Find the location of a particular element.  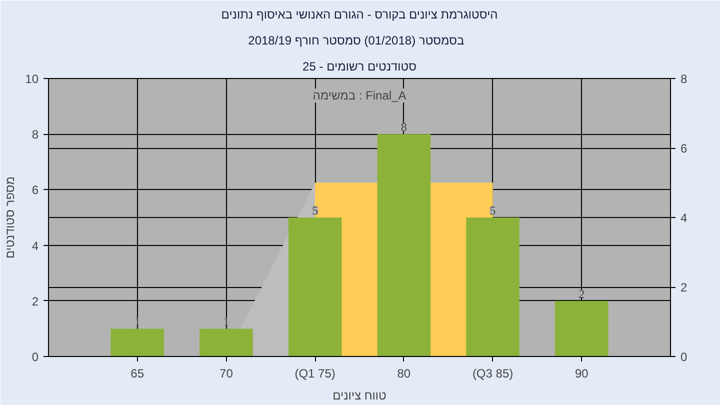

y2-tick-label: 8 is located at coordinates (684, 79).